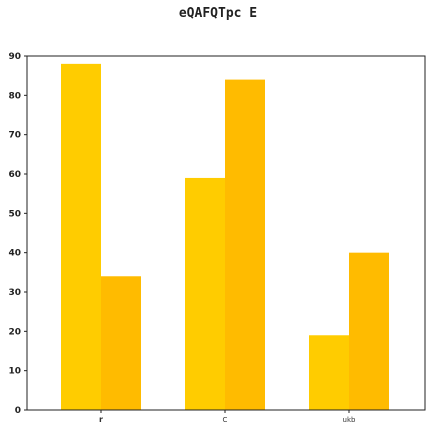 The width and height of the screenshot is (432, 432). I want to click on chart-title: eQAFQTpc E, so click(218, 13).